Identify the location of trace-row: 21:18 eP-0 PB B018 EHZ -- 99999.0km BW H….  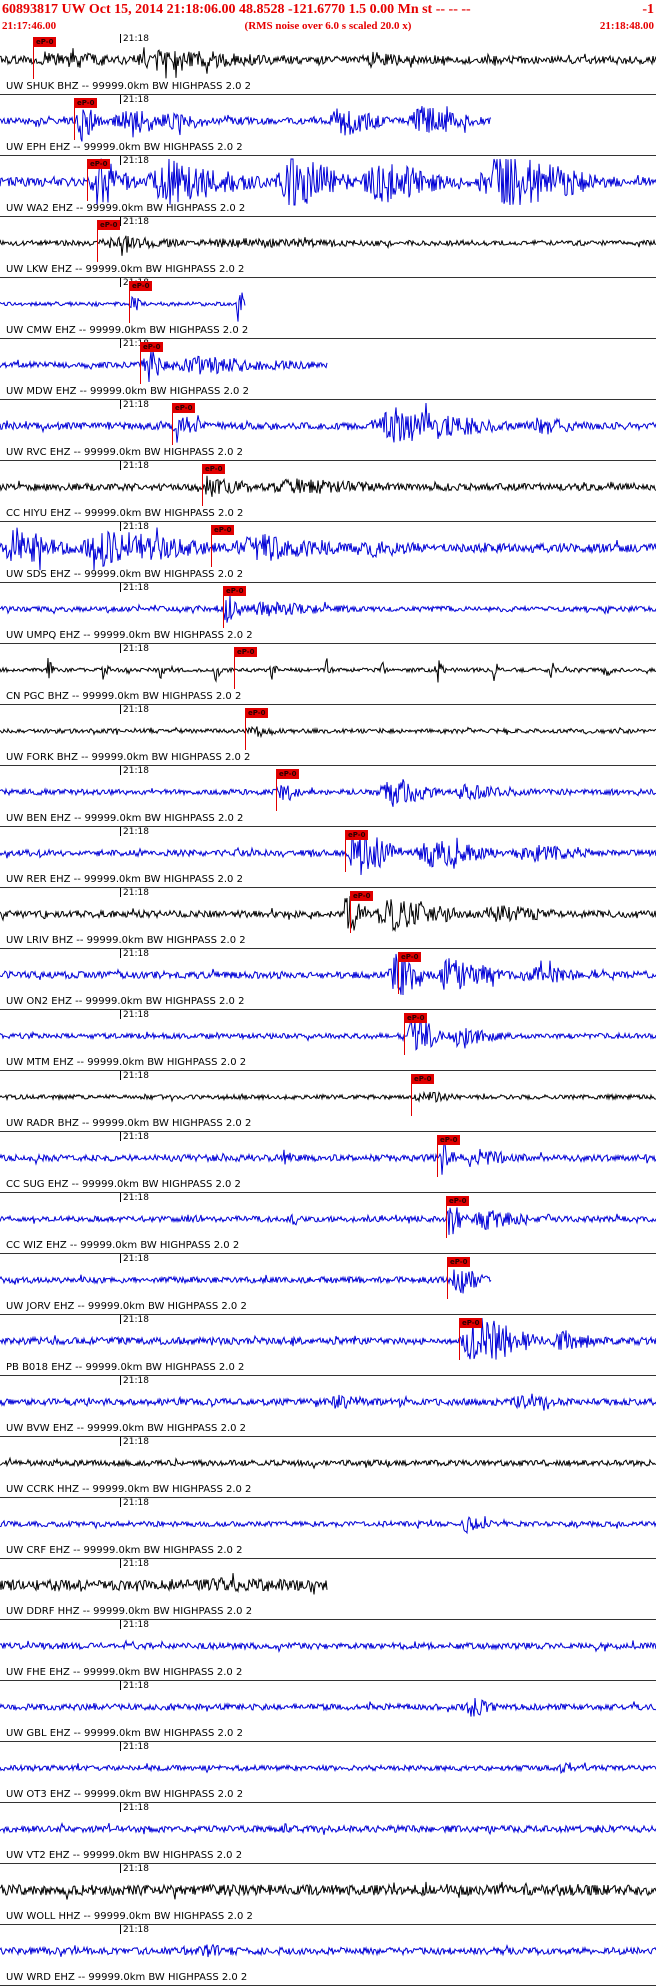
(328, 1345).